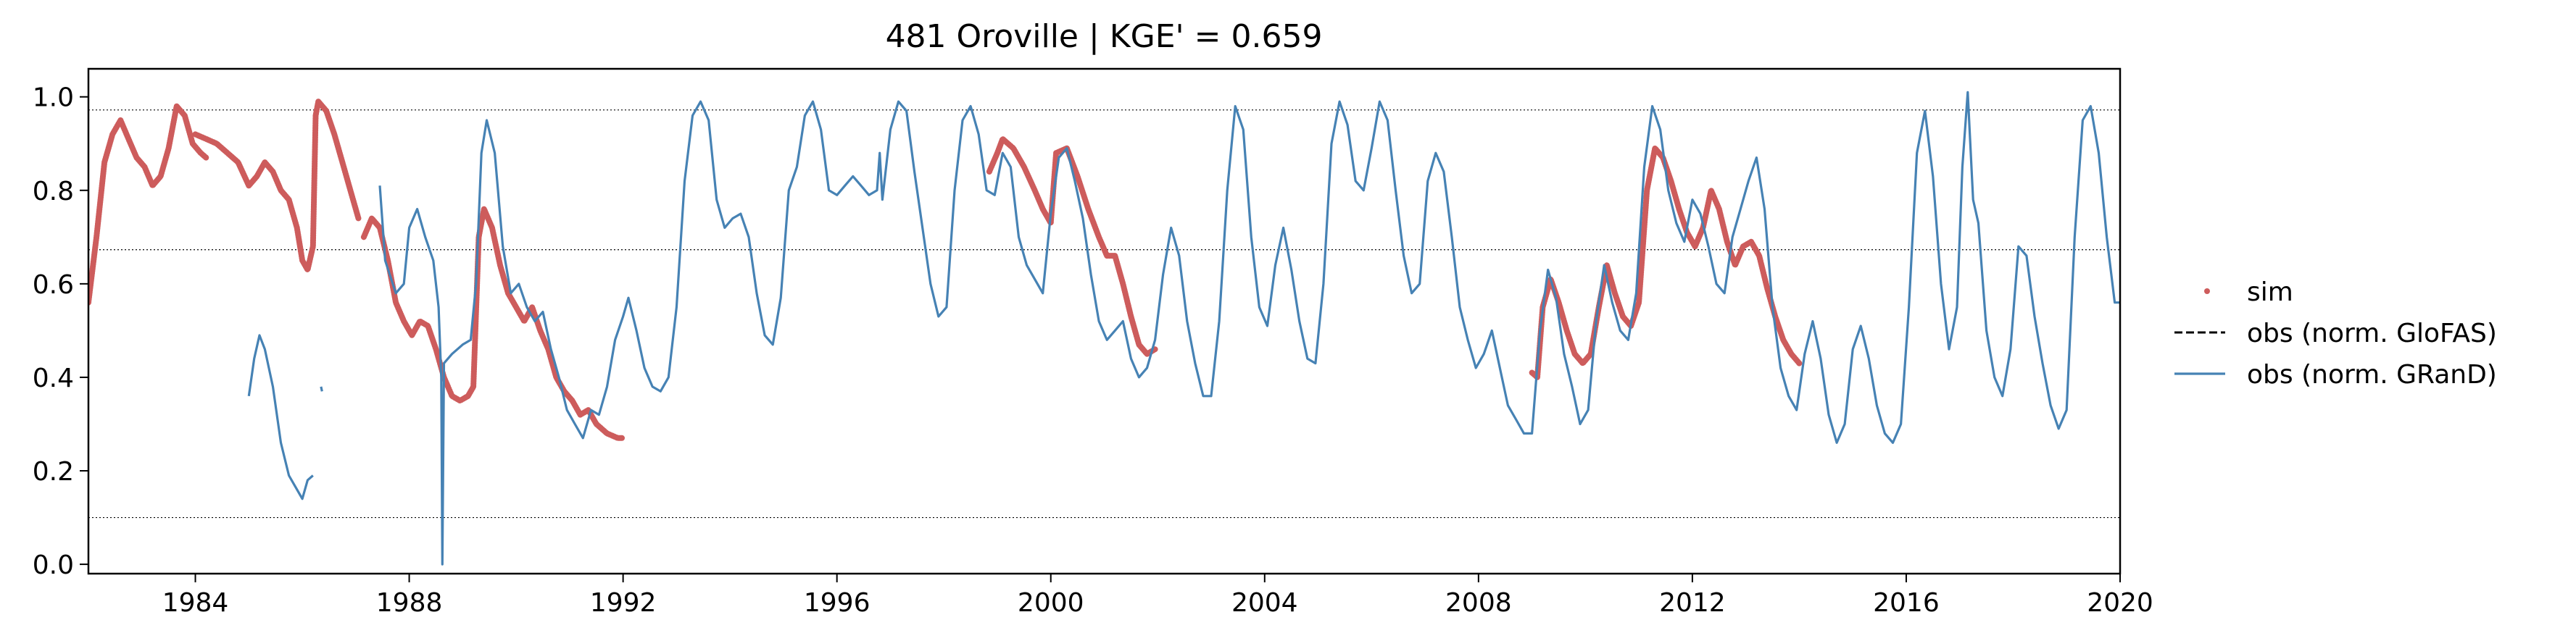 This screenshot has width=2576, height=641. I want to click on y-tick-label: 0.2, so click(53, 472).